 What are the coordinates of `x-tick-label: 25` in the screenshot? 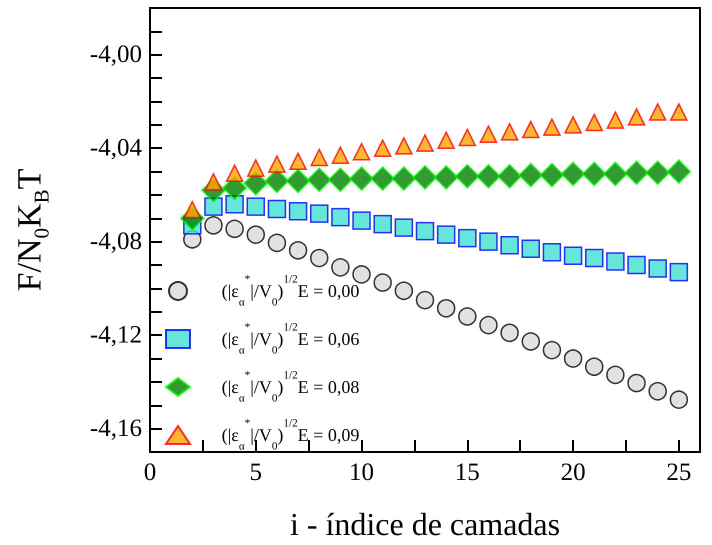 It's located at (679, 472).